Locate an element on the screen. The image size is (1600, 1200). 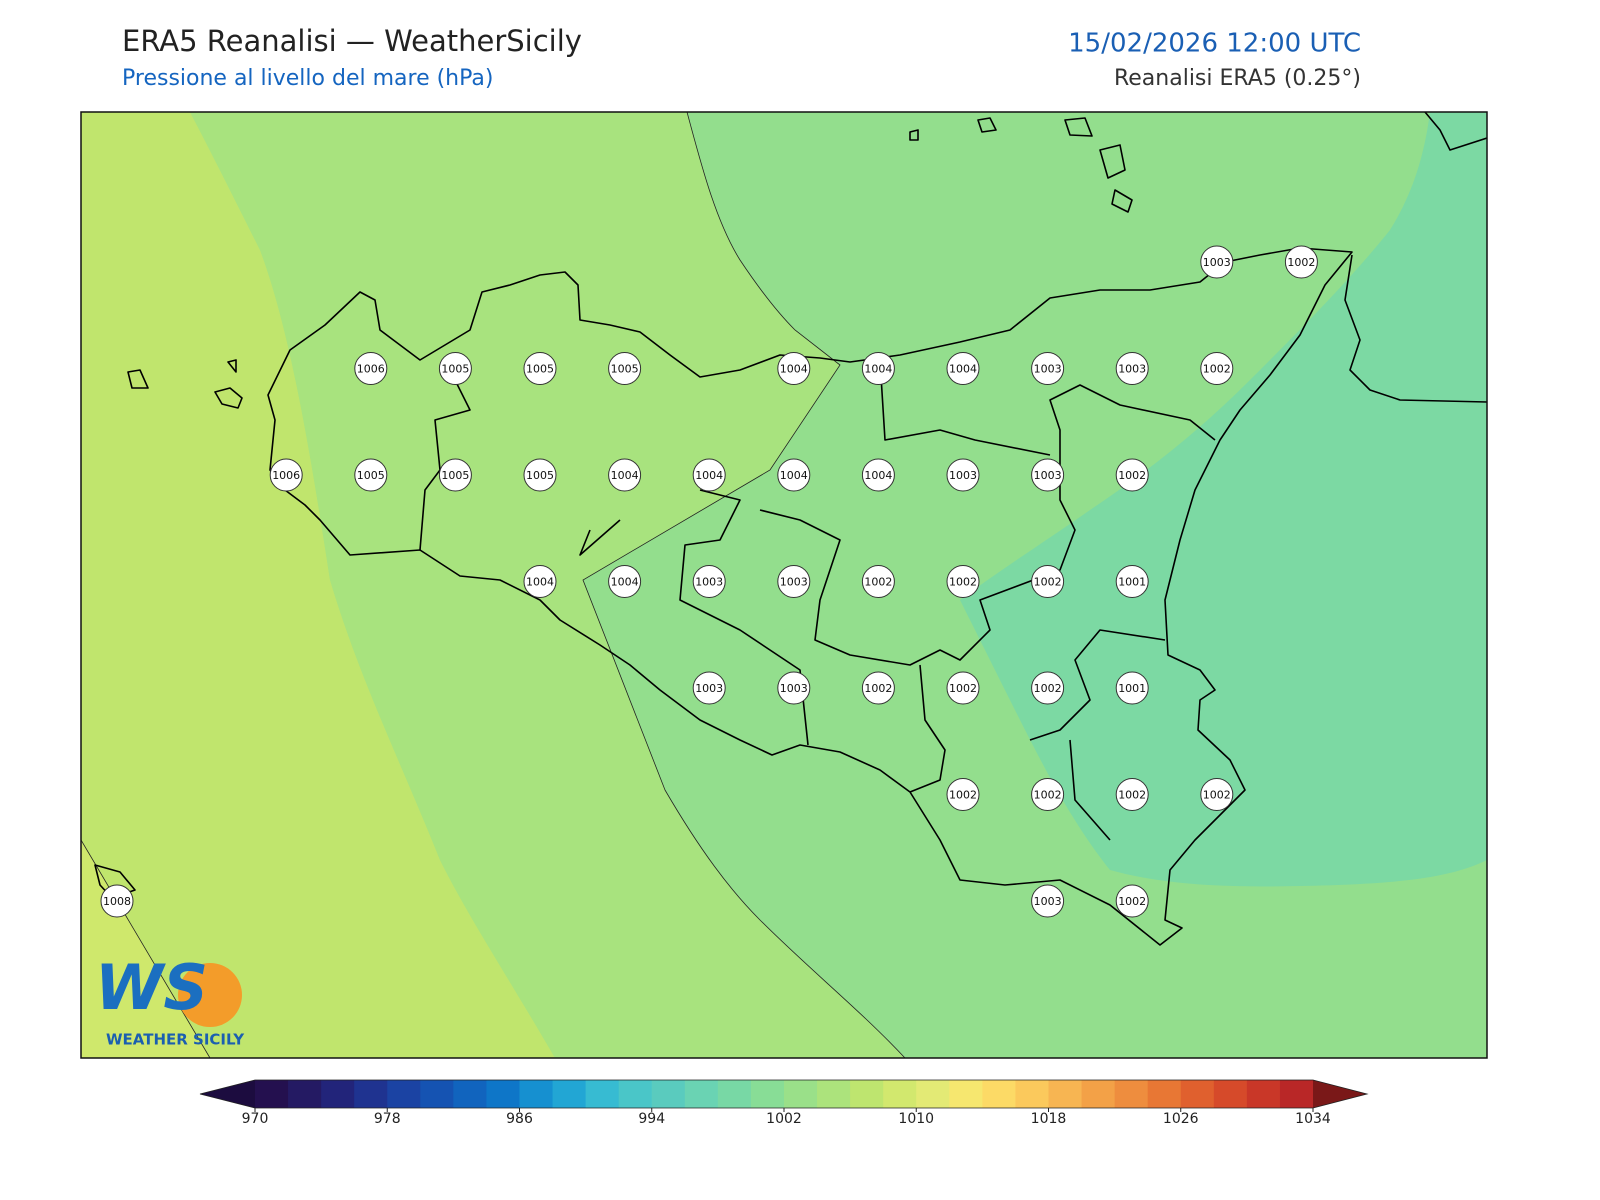
colorbar-tick-label: 994 is located at coordinates (651, 1119).